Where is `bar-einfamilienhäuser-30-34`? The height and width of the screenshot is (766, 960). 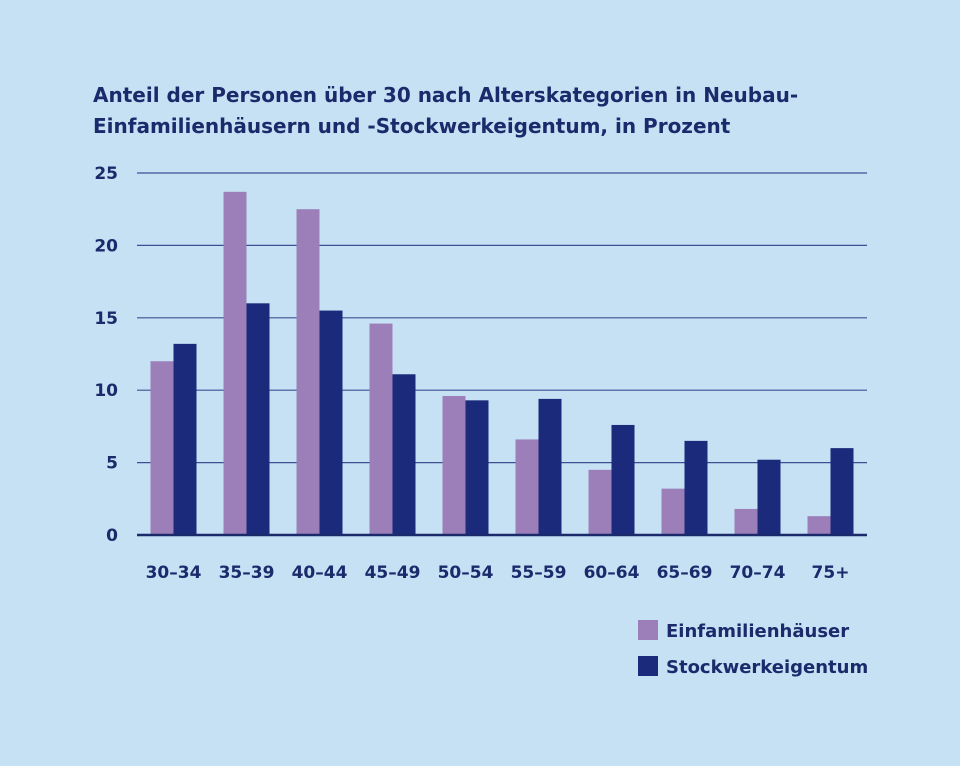 bar-einfamilienhäuser-30-34 is located at coordinates (162, 448).